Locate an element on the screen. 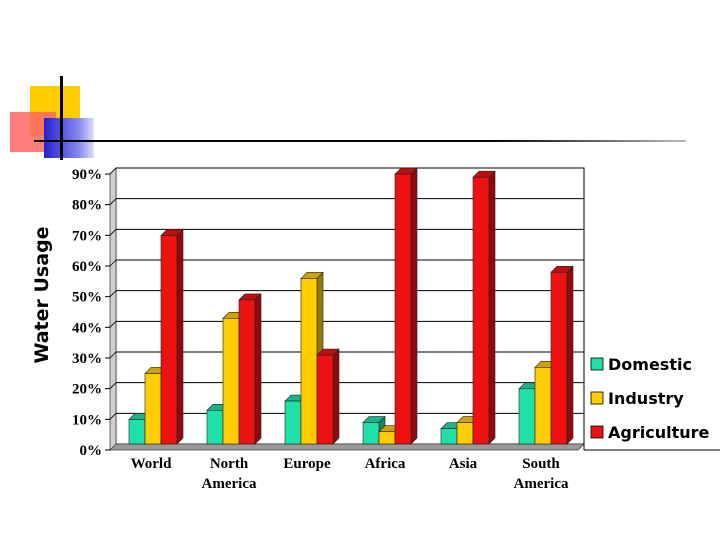  y-tick-labels: 0% 10% 20% 30% 40% 50% 60% 70% 80% 90% is located at coordinates (87, 313).